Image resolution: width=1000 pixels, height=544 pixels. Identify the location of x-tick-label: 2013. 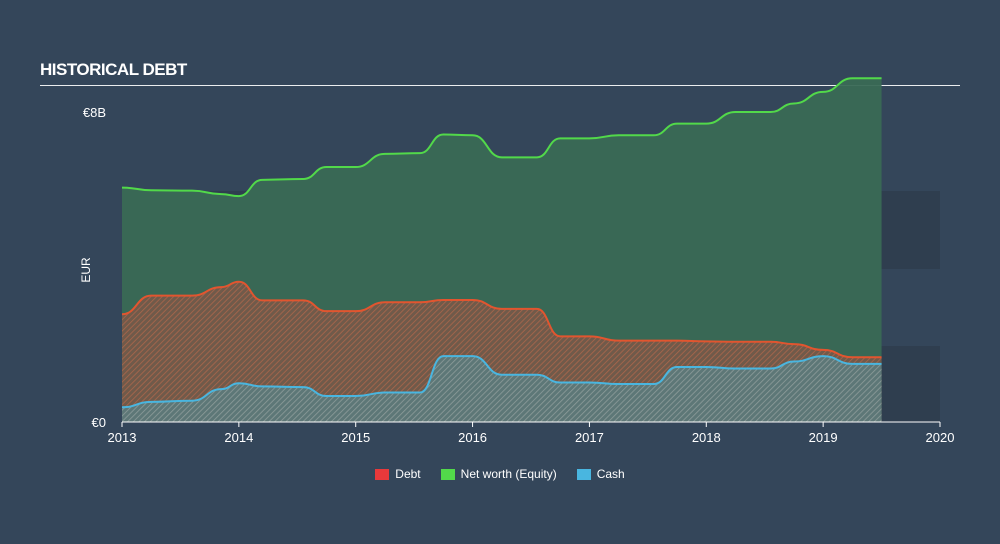
(122, 437).